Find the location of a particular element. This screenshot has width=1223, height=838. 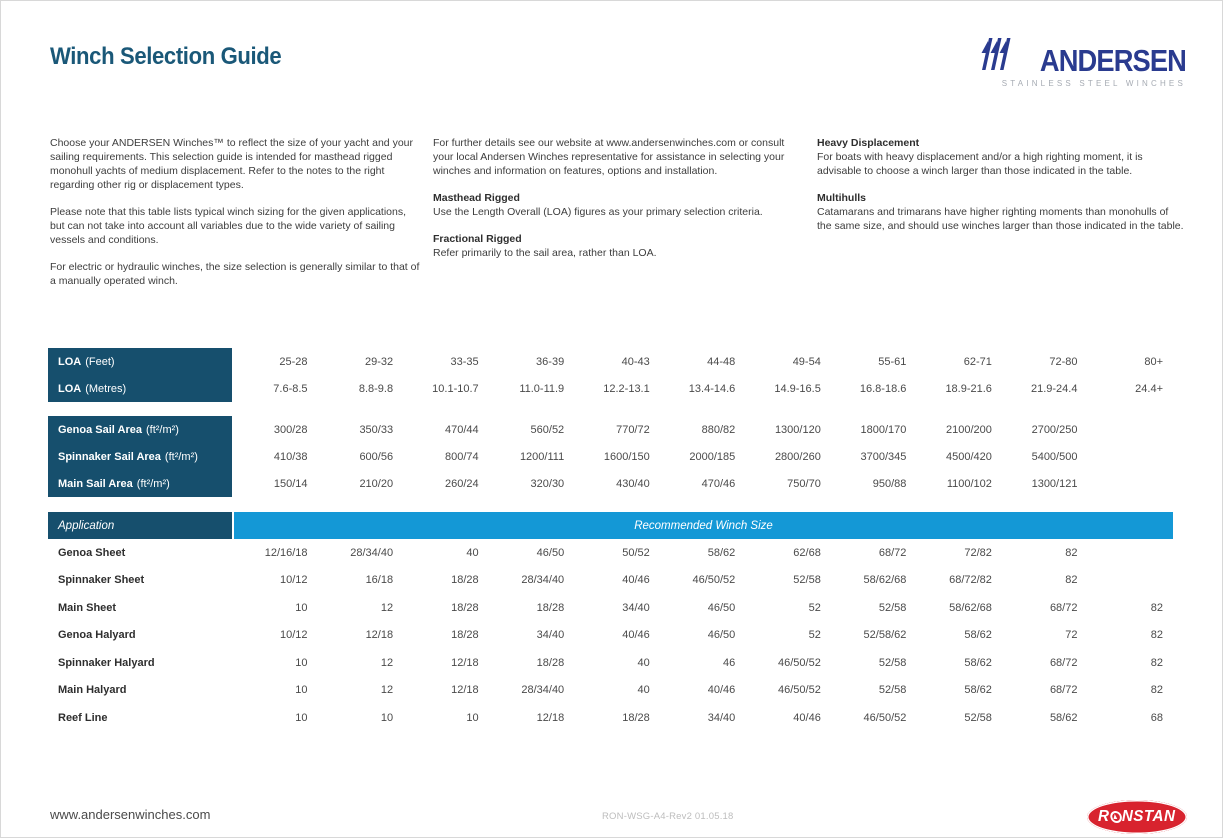

table-cell: 8.8-9.8 is located at coordinates (376, 388).